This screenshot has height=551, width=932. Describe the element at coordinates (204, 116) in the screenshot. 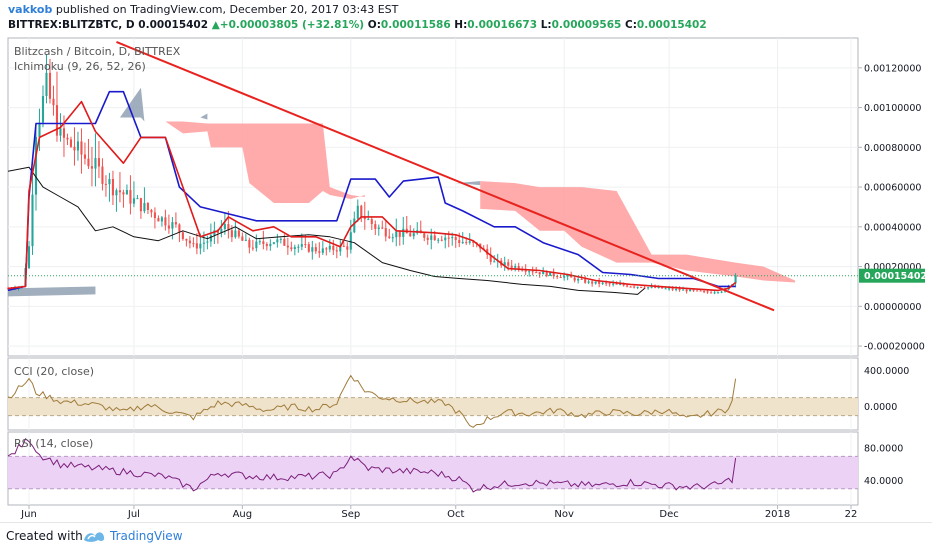

I see `cloud-bull` at that location.